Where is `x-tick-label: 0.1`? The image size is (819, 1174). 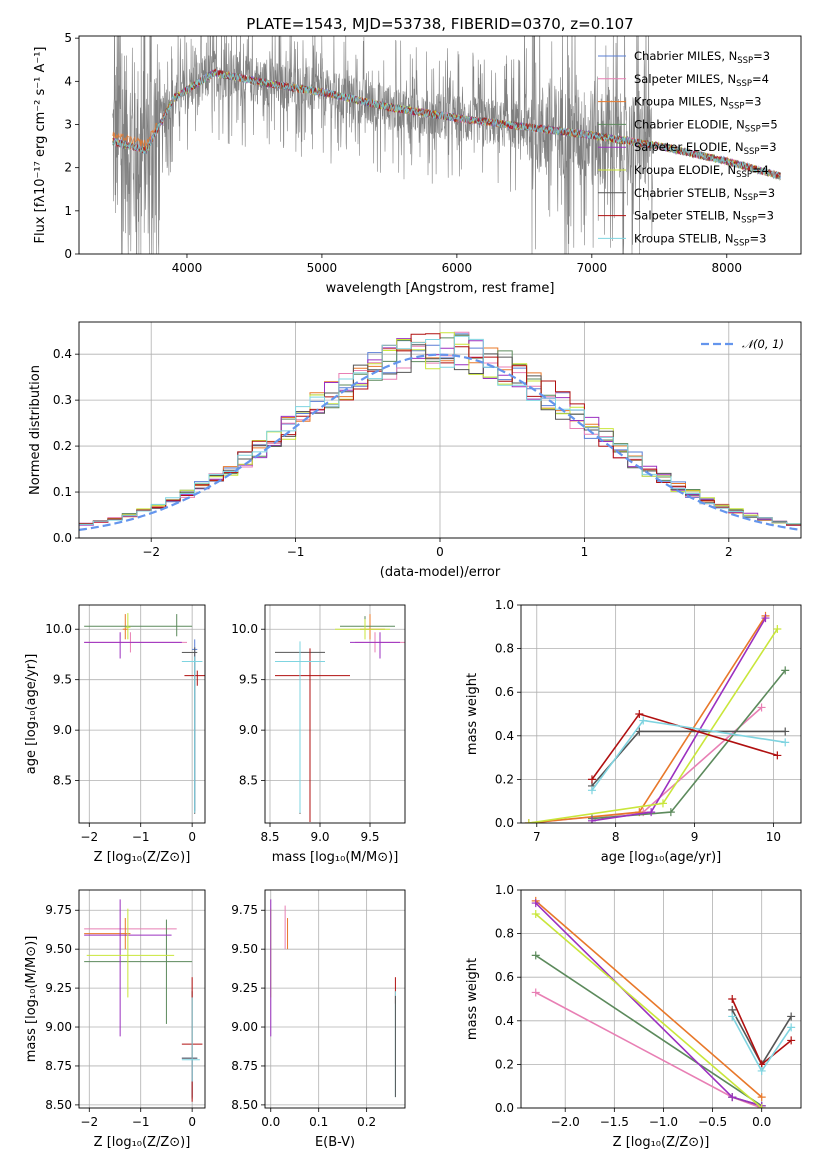 x-tick-label: 0.1 is located at coordinates (318, 1122).